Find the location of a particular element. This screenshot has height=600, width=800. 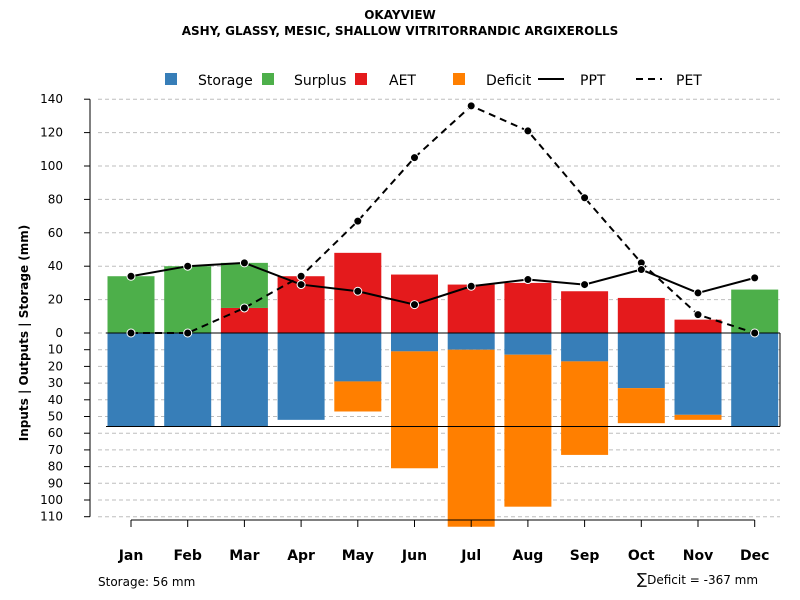

legend-swatch-storage is located at coordinates (171, 79).